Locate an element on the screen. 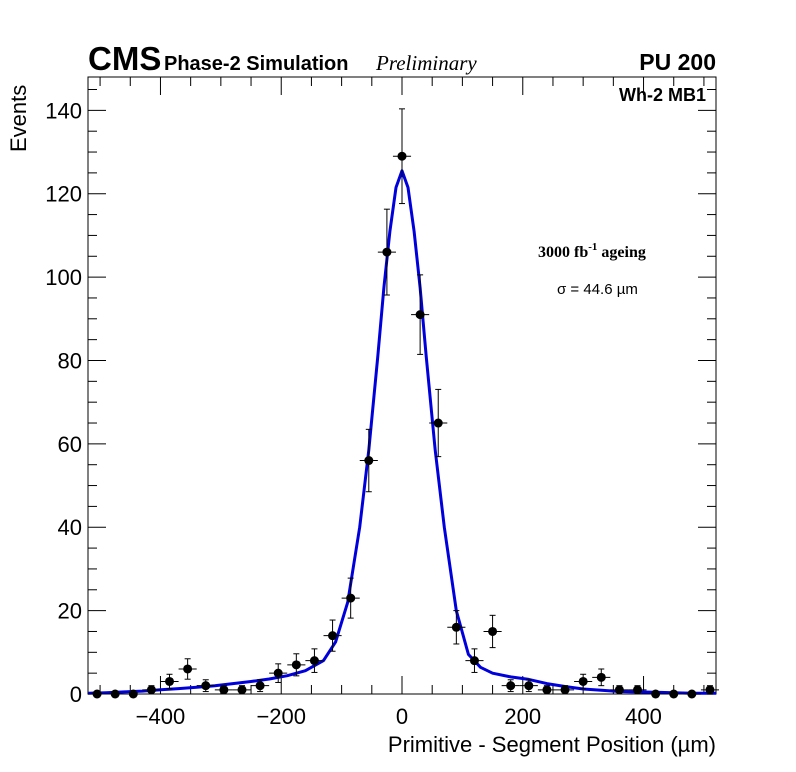 The height and width of the screenshot is (772, 796). y-tick-label: 140 is located at coordinates (63, 110).